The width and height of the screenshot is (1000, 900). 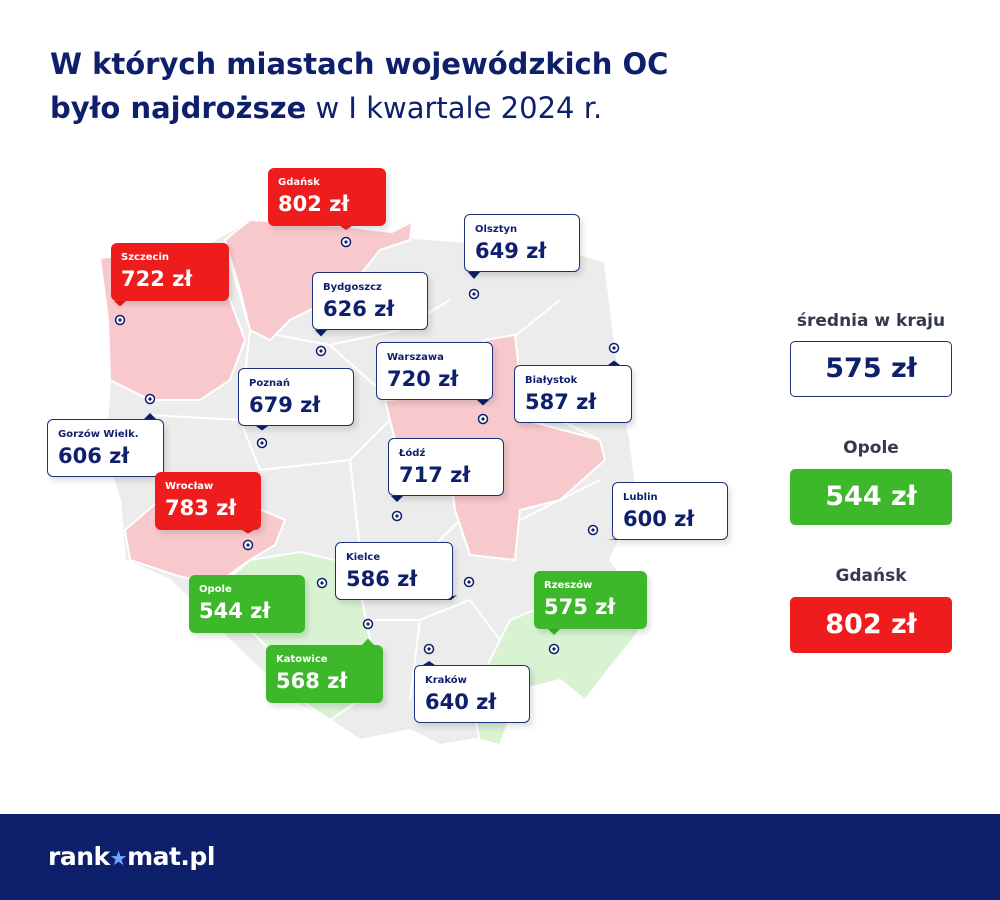 I want to click on callout-białystok: Białystok 587 zł, so click(x=573, y=394).